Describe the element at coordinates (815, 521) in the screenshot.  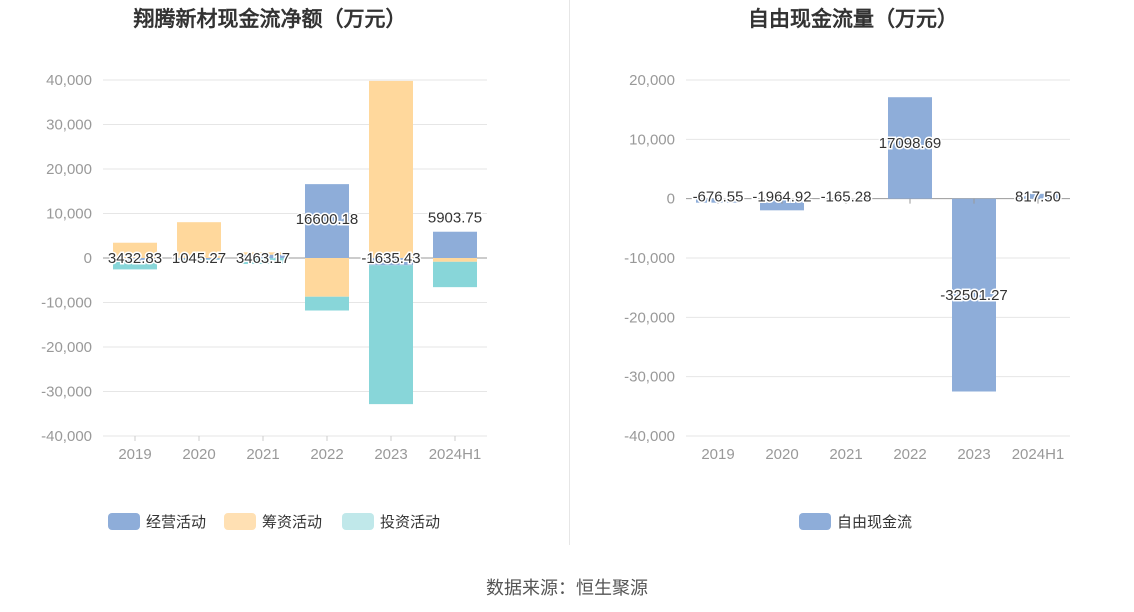
I see `legend-swatch-自由现金流` at that location.